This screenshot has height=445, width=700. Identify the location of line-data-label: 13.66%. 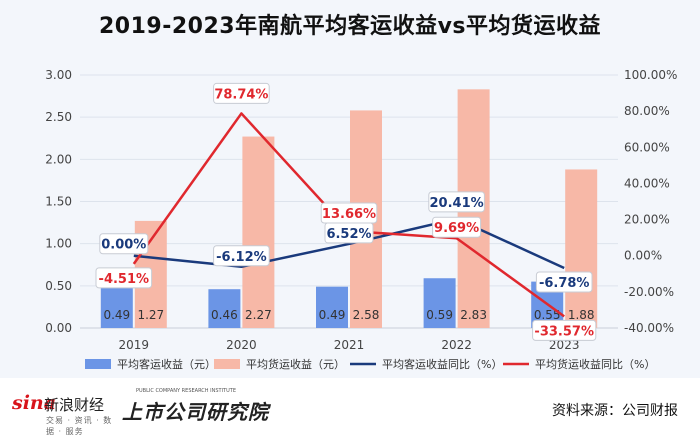
(349, 214).